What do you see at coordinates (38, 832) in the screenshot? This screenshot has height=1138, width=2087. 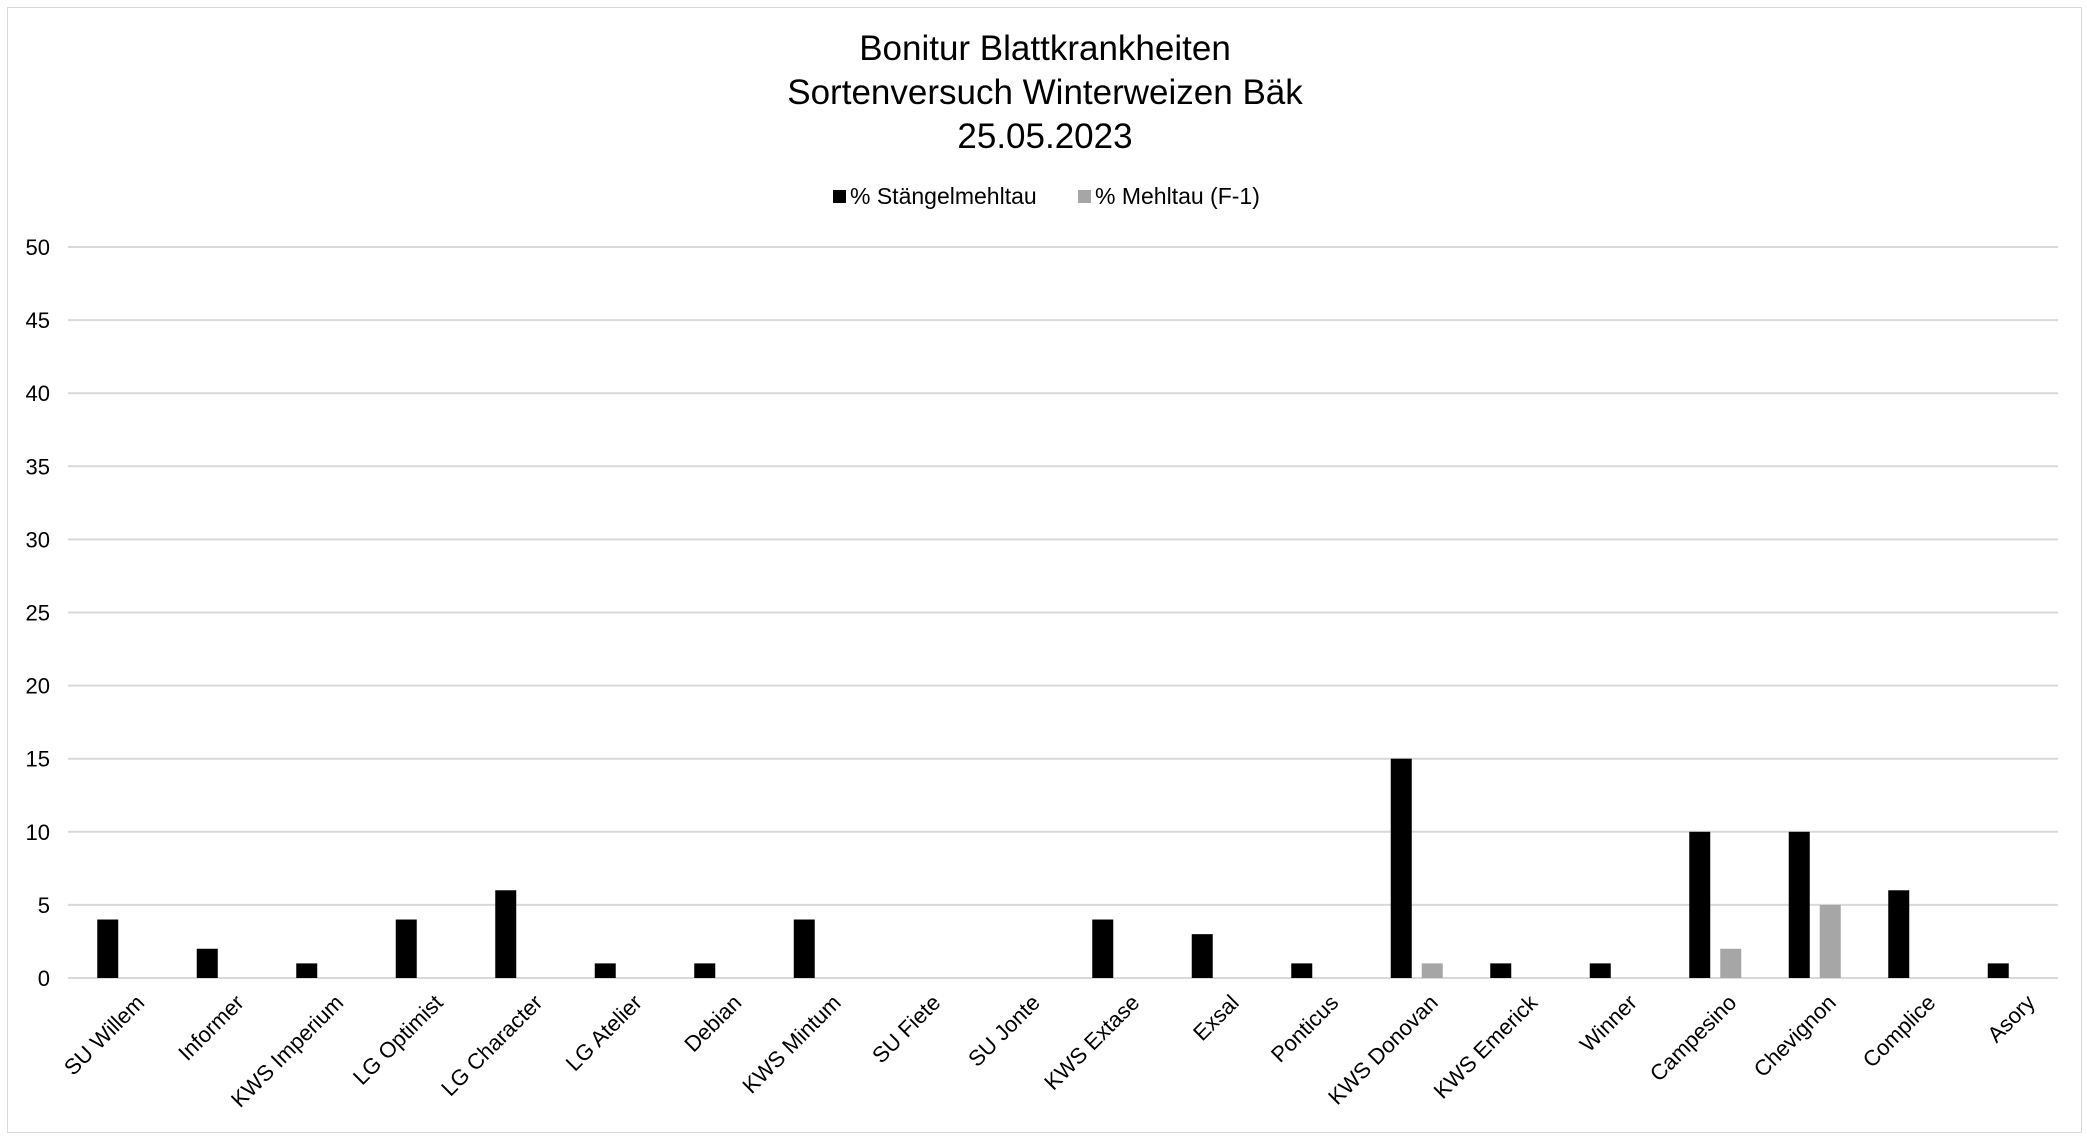 I see `y-tick-label-10: 10` at bounding box center [38, 832].